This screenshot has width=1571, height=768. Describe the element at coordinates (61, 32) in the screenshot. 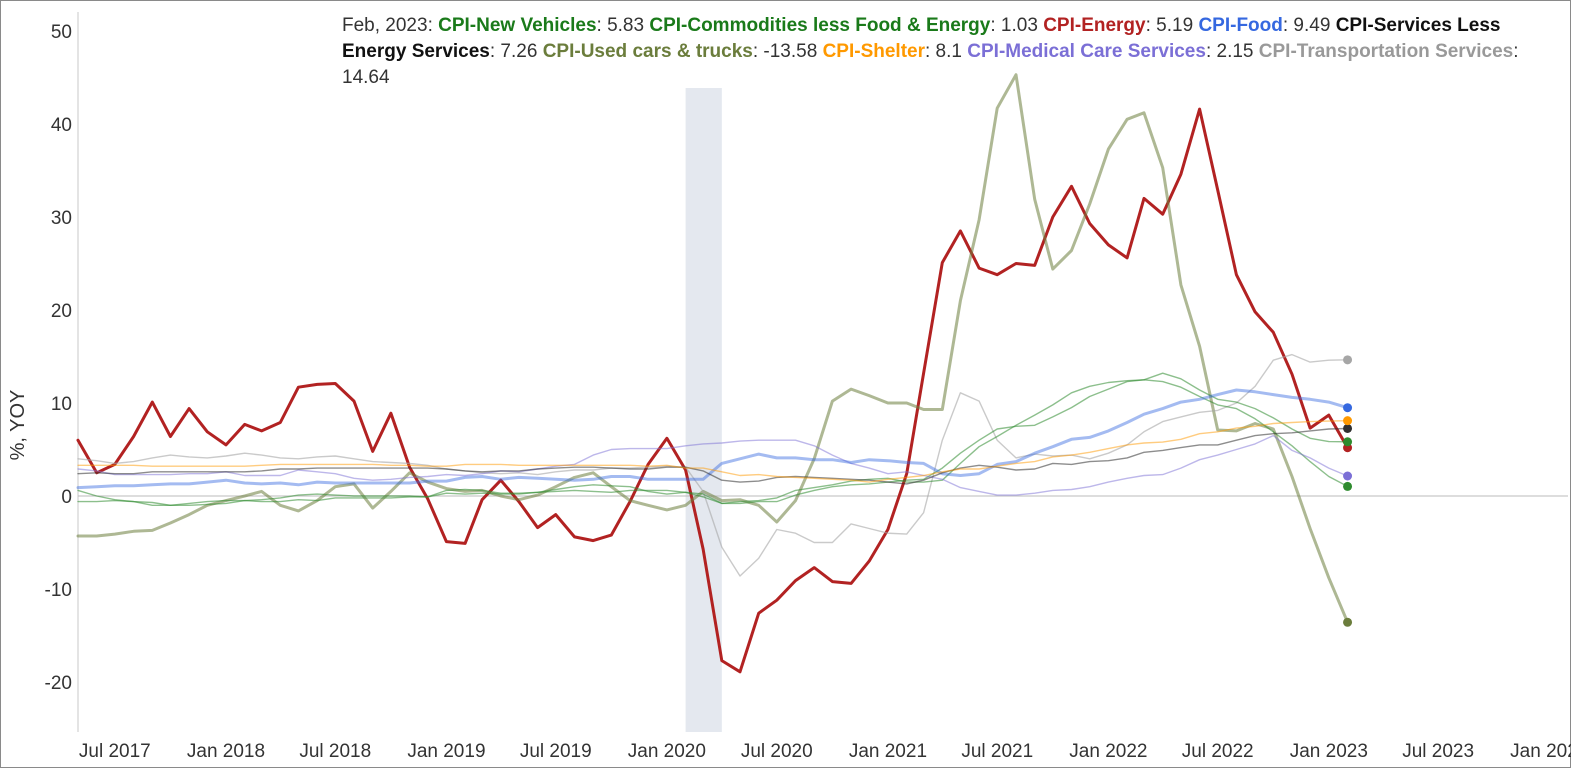

I see `y-tick-label: 50` at that location.